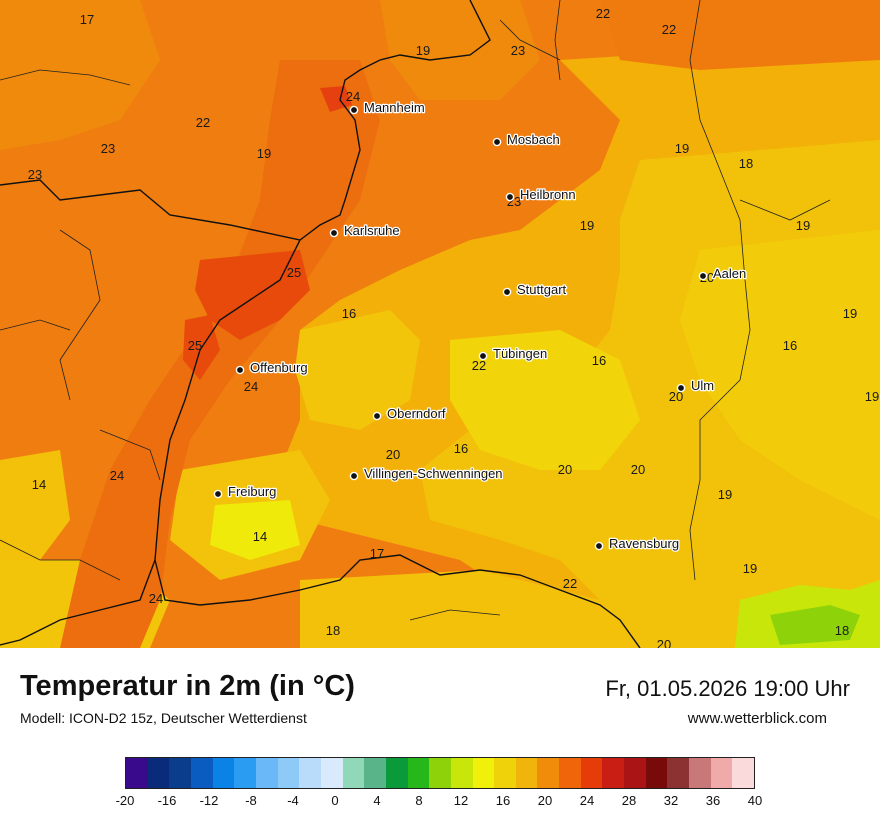 Image resolution: width=880 pixels, height=830 pixels. What do you see at coordinates (757, 718) in the screenshot?
I see `website-link: www.wetterblick.com` at bounding box center [757, 718].